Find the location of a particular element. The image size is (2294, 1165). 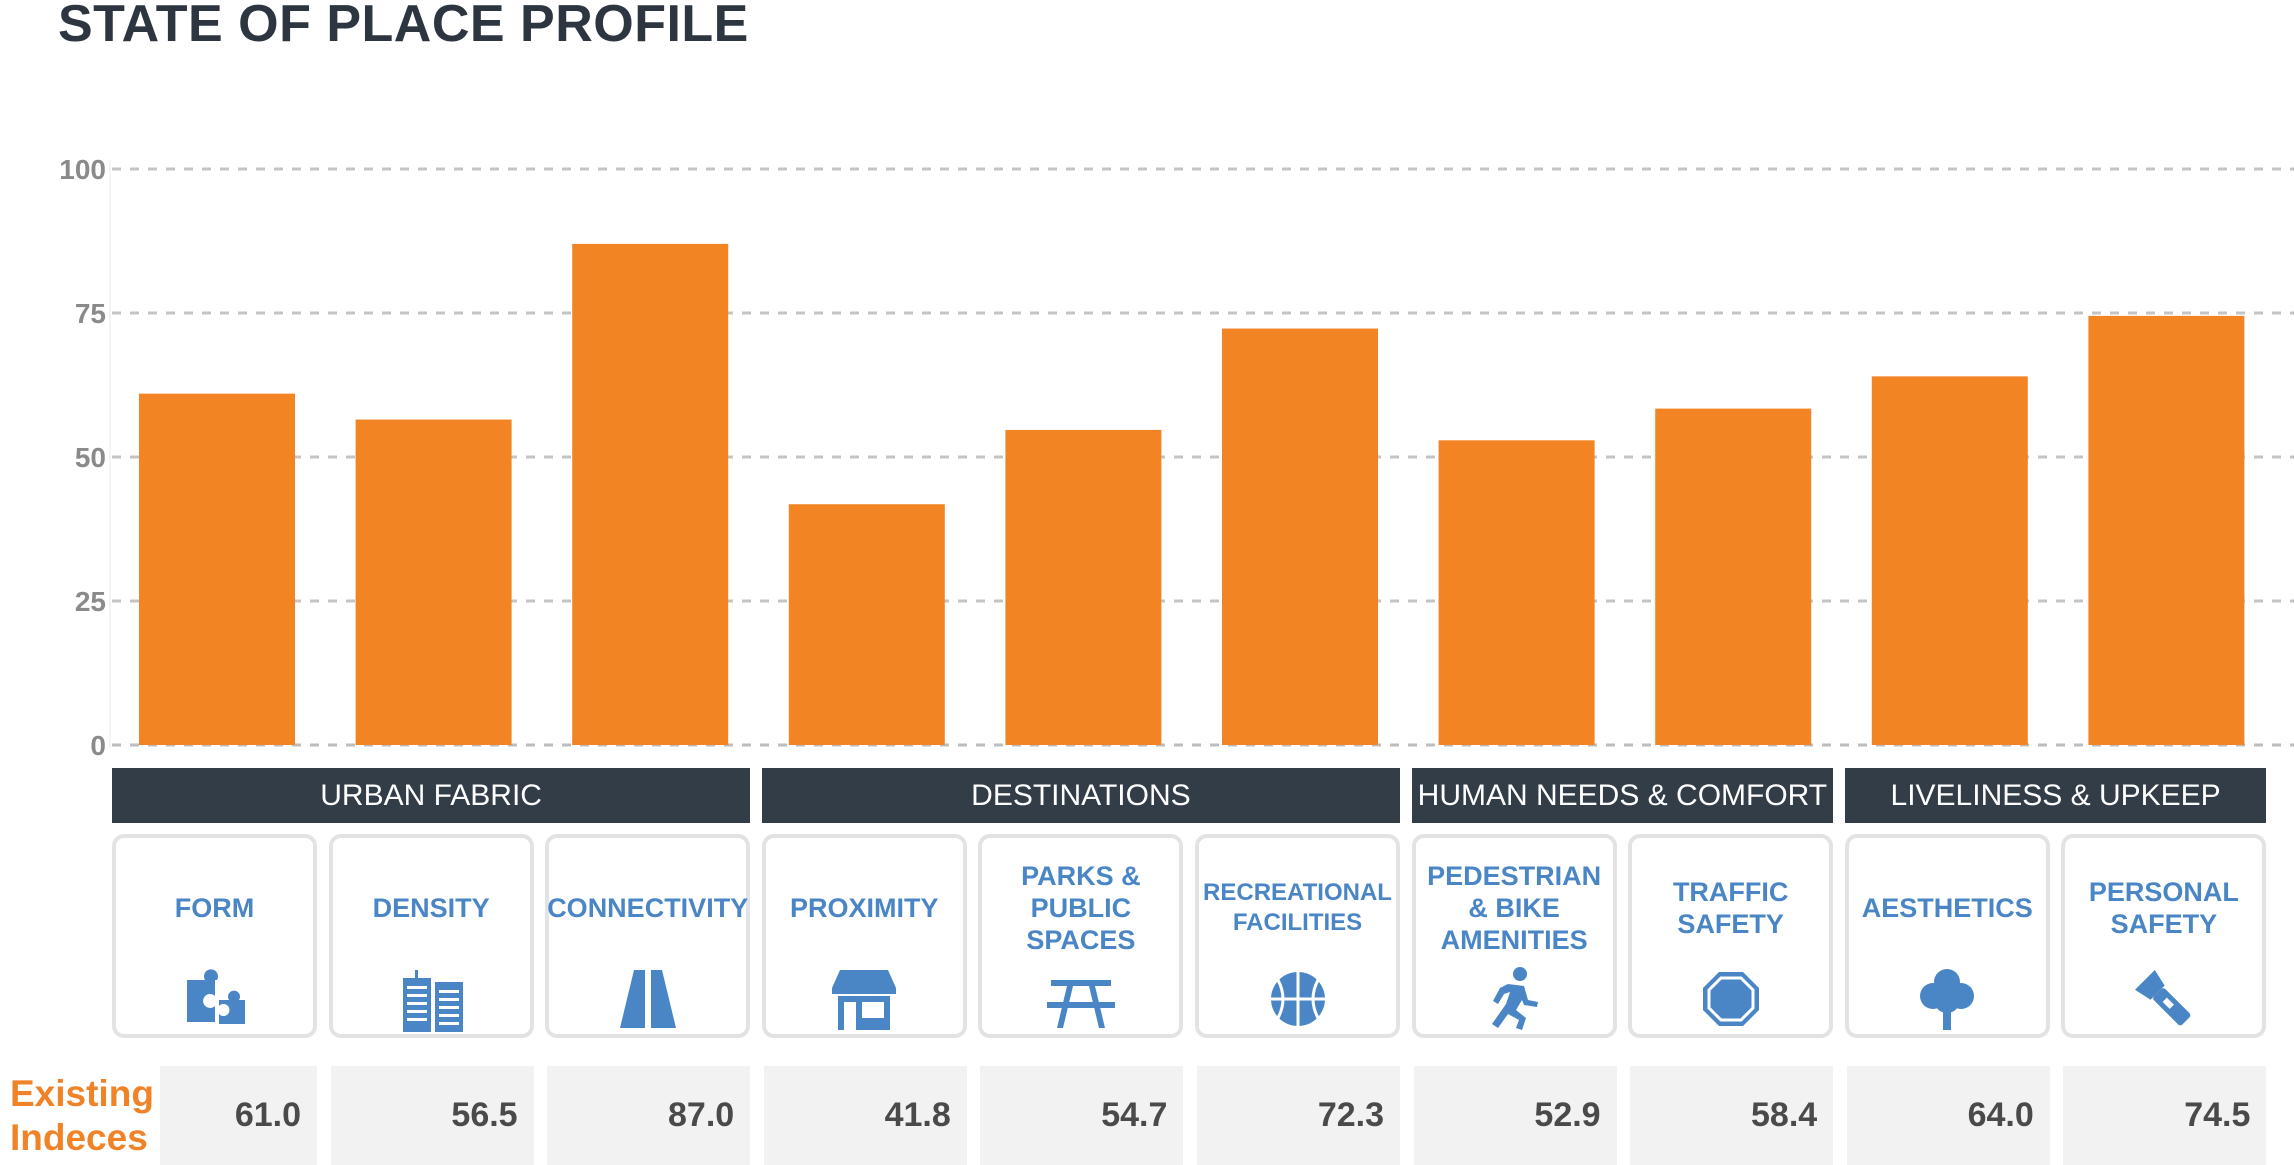

puzzle-icon is located at coordinates (215, 999).